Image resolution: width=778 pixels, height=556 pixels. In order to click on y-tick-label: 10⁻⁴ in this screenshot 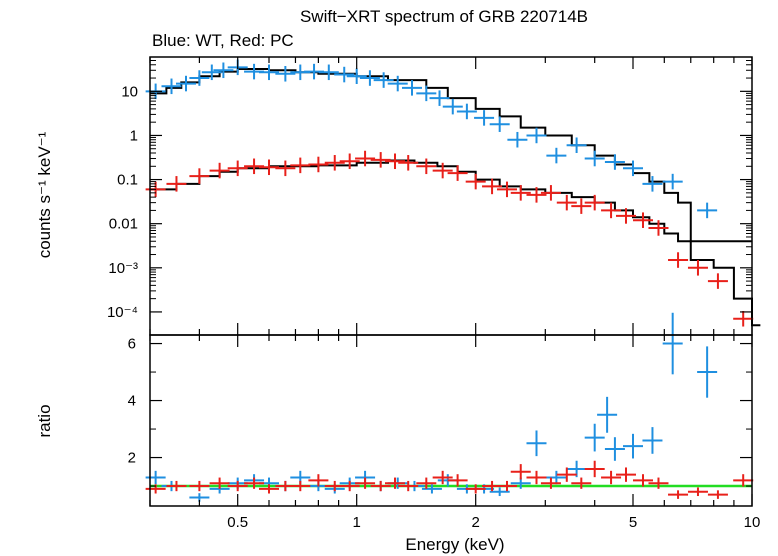, I will do `click(122, 312)`.